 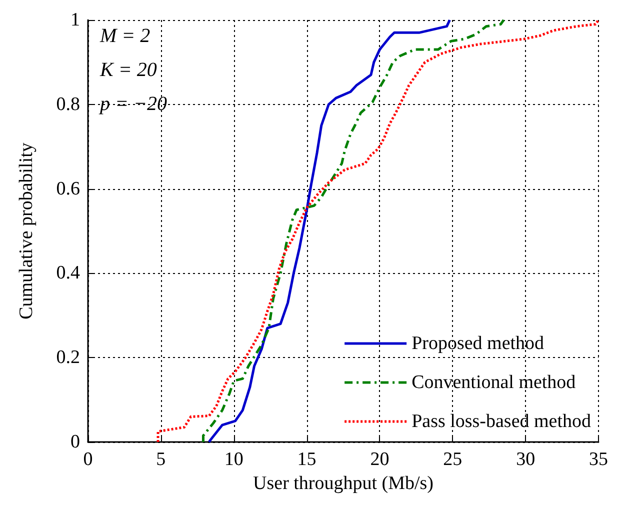 I want to click on y-tick-label: 0.2, so click(x=68, y=357).